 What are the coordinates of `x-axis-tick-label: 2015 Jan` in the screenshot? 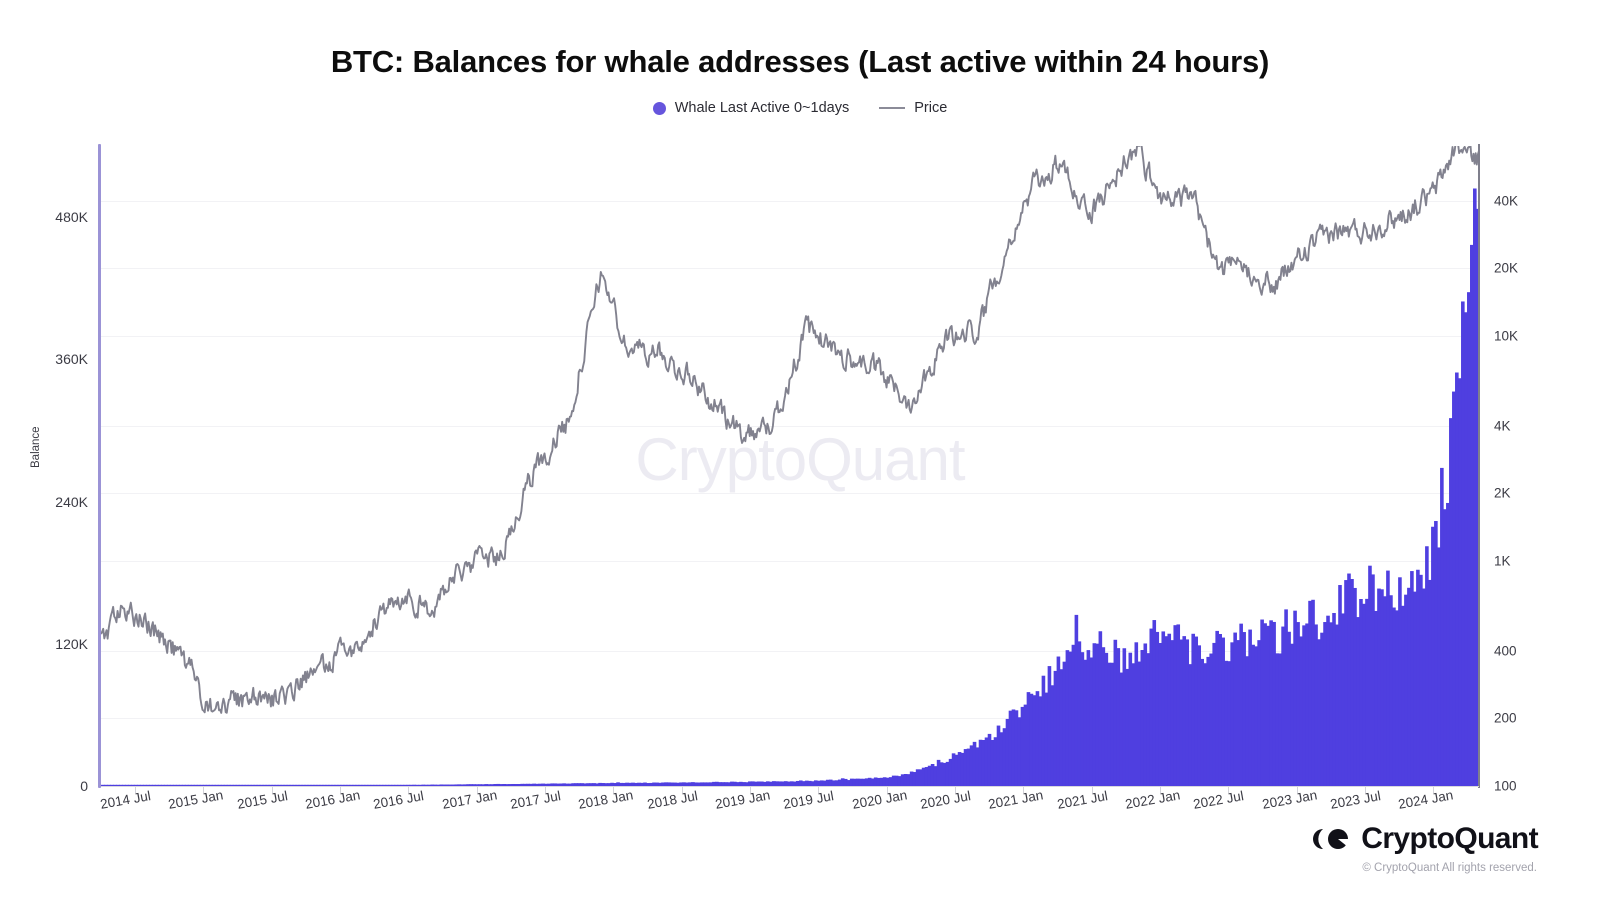 It's located at (196, 799).